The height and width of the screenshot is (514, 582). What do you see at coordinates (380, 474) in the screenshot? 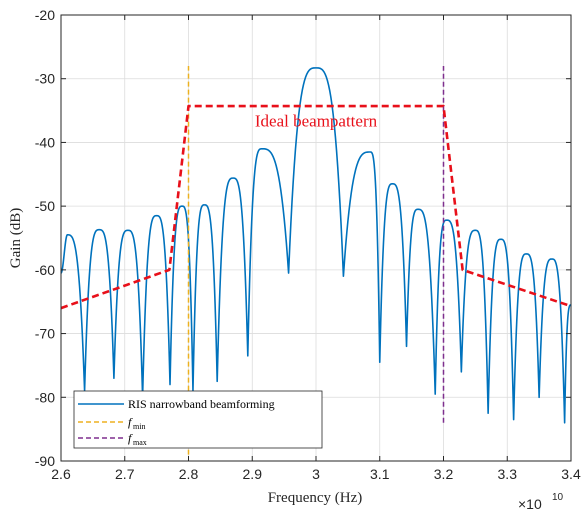
I see `x-tick-label: 3.1` at bounding box center [380, 474].